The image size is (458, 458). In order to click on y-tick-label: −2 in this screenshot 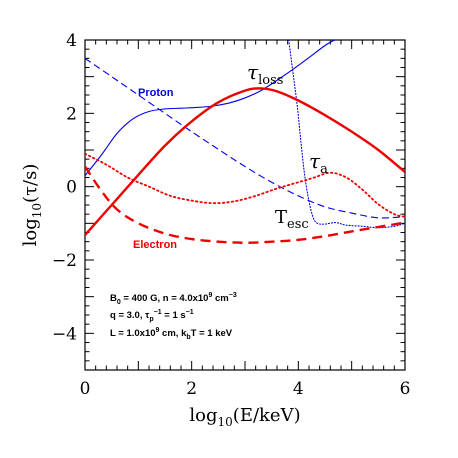, I will do `click(64, 261)`.